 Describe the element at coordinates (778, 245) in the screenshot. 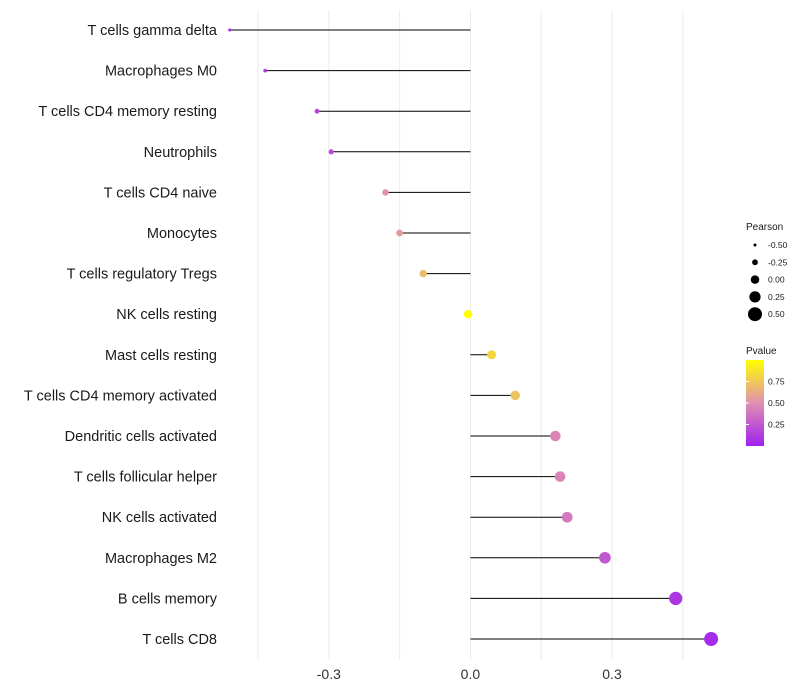

I see `size-legend-label: -0.50` at that location.